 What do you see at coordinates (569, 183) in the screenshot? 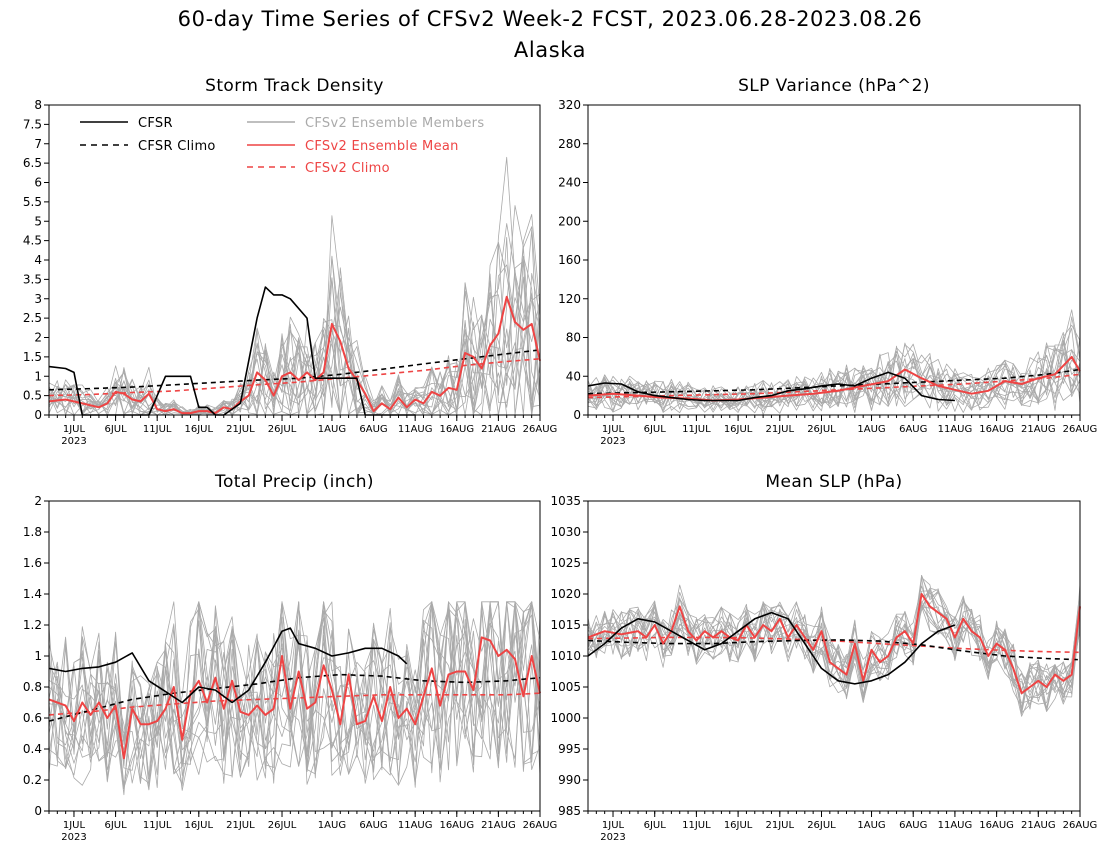
I see `y-tick-label: 240` at bounding box center [569, 183].